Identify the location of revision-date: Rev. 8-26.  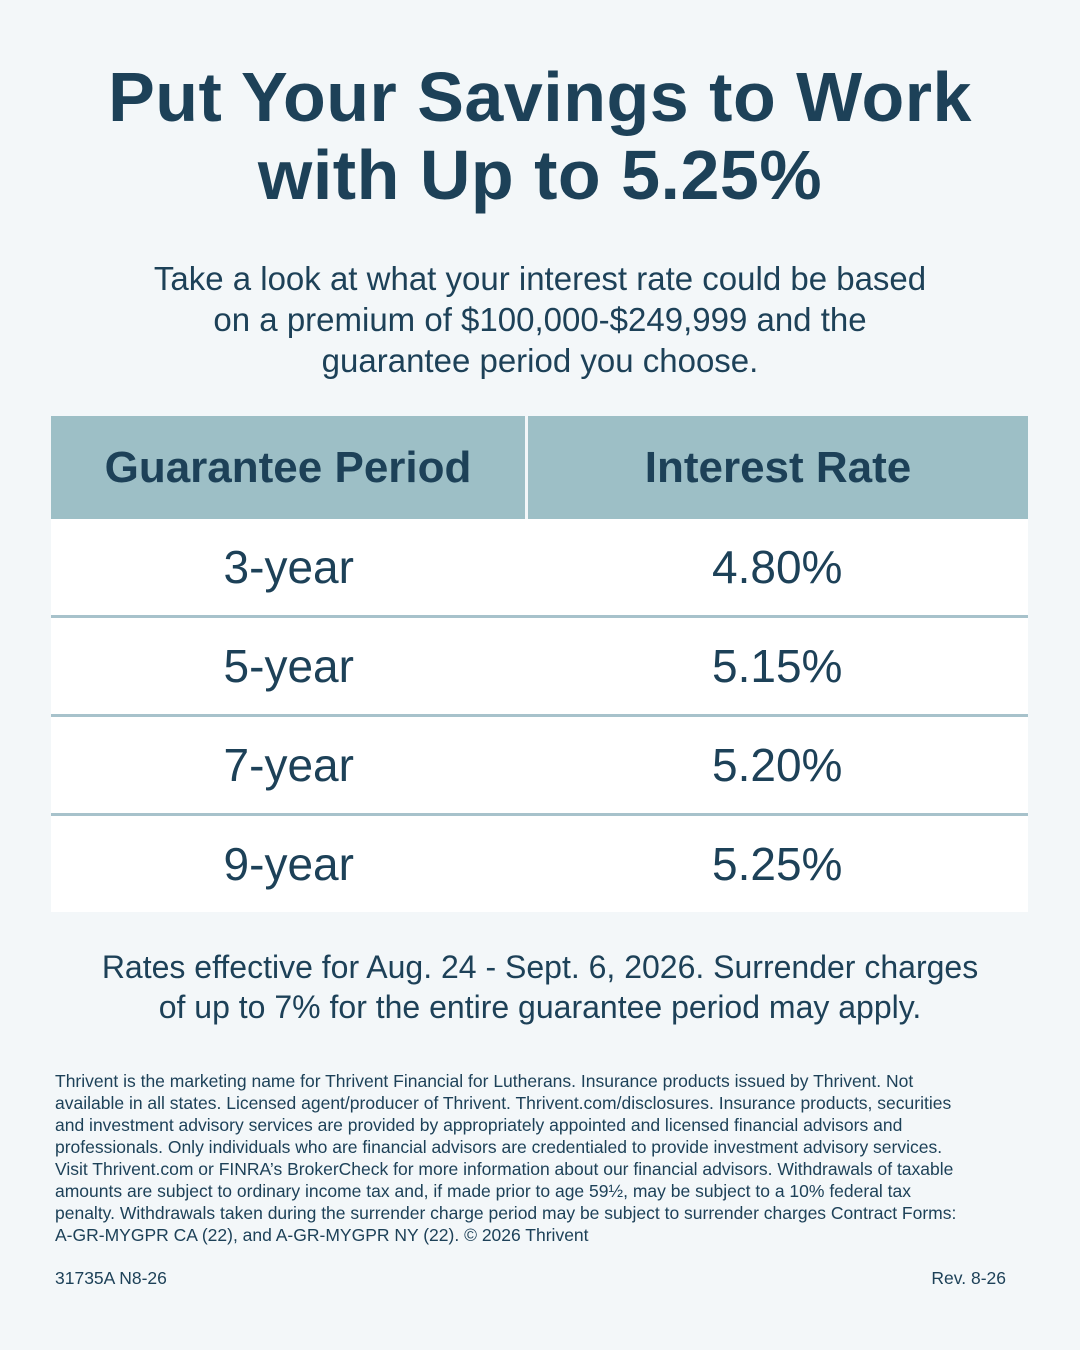
(968, 1278).